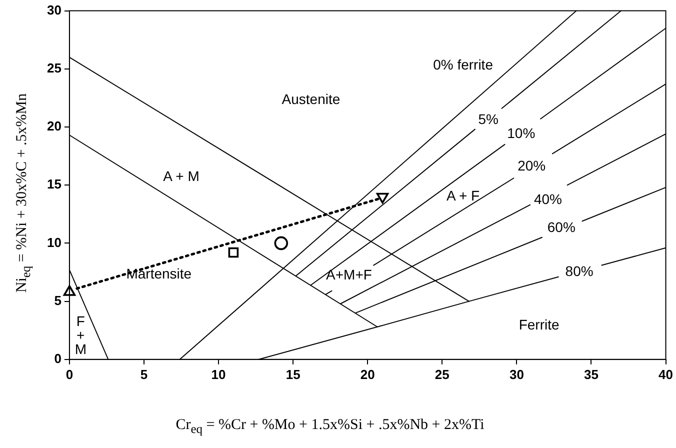 The height and width of the screenshot is (448, 676). Describe the element at coordinates (54, 68) in the screenshot. I see `y-tick-label: 25` at that location.